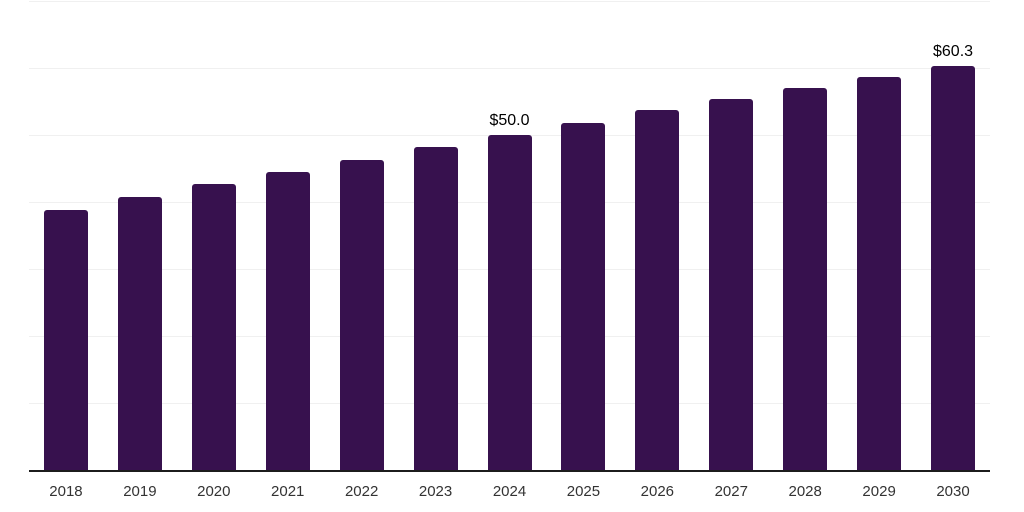 The height and width of the screenshot is (512, 1024). What do you see at coordinates (953, 268) in the screenshot?
I see `bar-2030` at bounding box center [953, 268].